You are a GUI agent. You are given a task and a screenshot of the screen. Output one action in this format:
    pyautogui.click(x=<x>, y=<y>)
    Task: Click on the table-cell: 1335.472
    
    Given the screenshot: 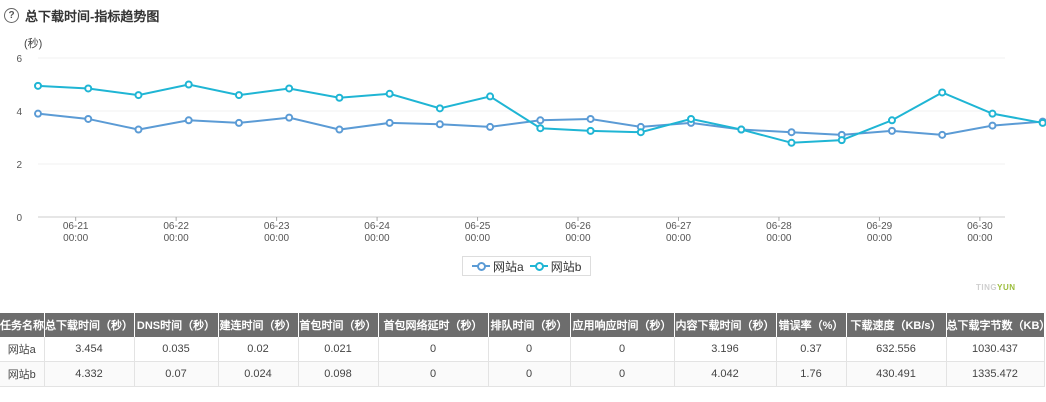 What is the action you would take?
    pyautogui.click(x=995, y=374)
    